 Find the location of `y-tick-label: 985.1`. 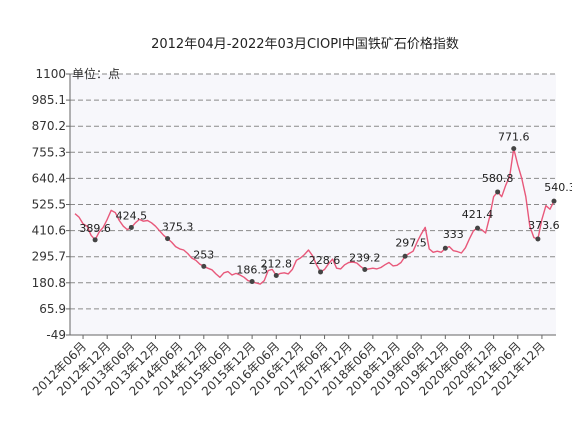

y-tick-label: 985.1 is located at coordinates (49, 100).